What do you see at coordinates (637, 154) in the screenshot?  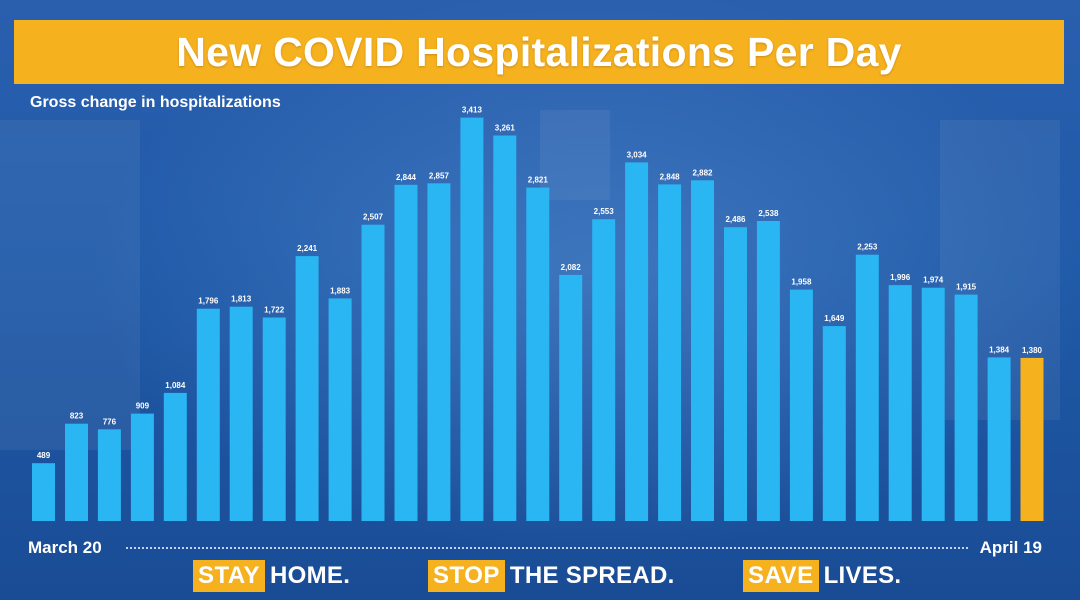 I see `bar-value-label-19: 3,034` at bounding box center [637, 154].